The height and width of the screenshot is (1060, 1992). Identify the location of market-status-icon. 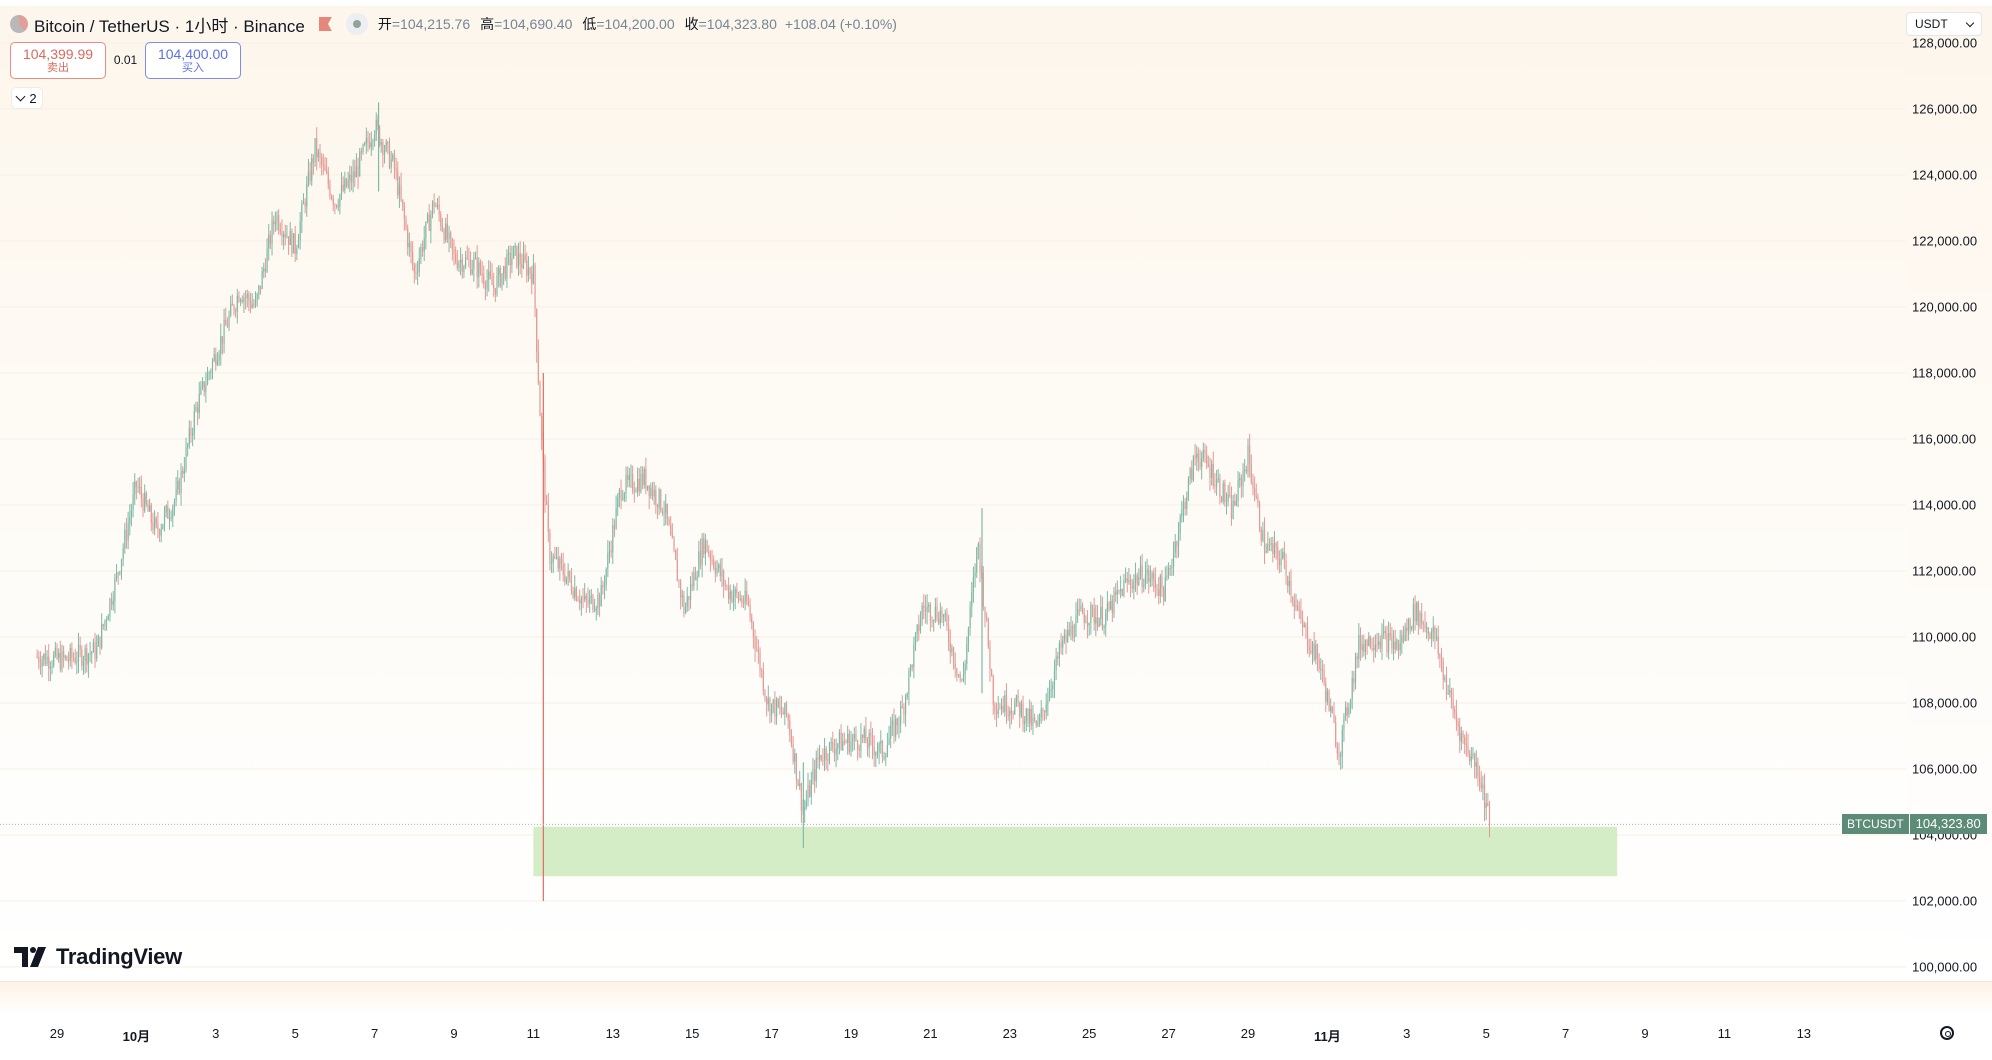
(356, 24).